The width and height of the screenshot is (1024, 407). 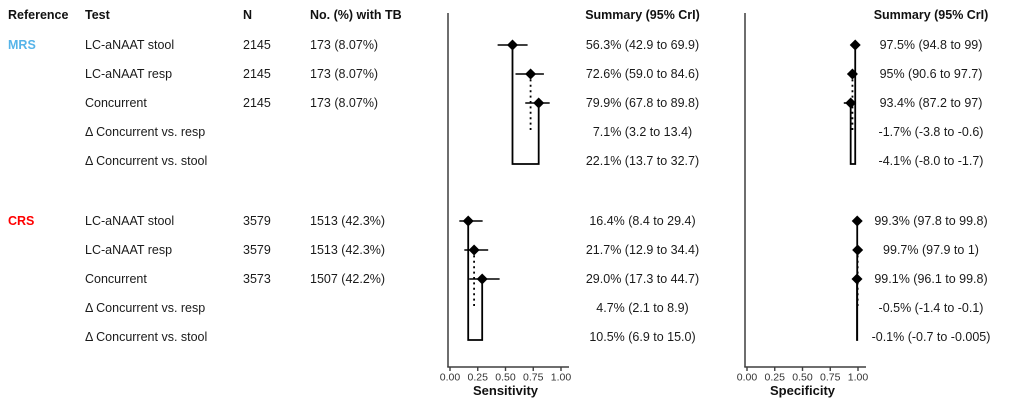 What do you see at coordinates (505, 378) in the screenshot?
I see `sens-tick-label: 0.50` at bounding box center [505, 378].